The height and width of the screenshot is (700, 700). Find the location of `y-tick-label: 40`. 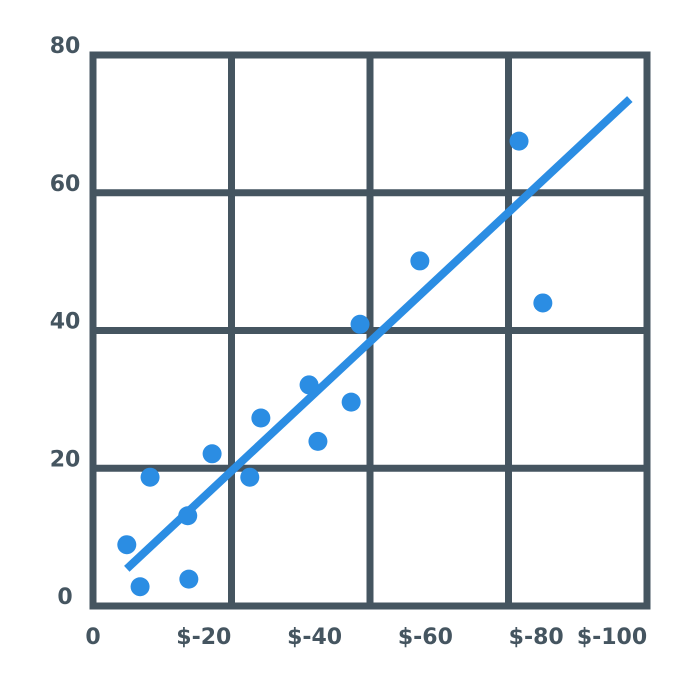

y-tick-label: 40 is located at coordinates (65, 322).